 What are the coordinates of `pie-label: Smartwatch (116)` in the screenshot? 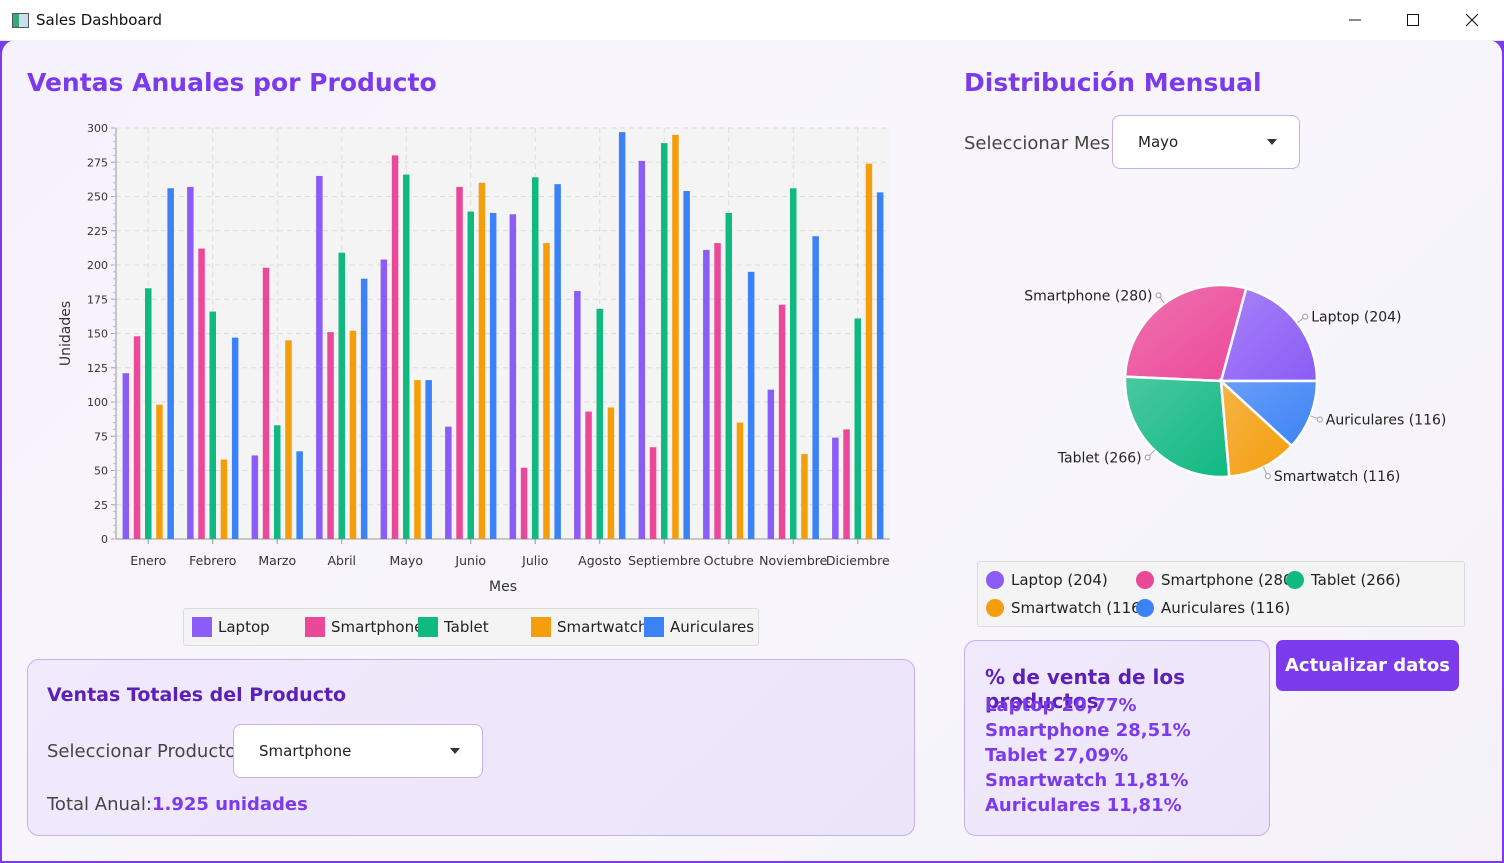 It's located at (1337, 477).